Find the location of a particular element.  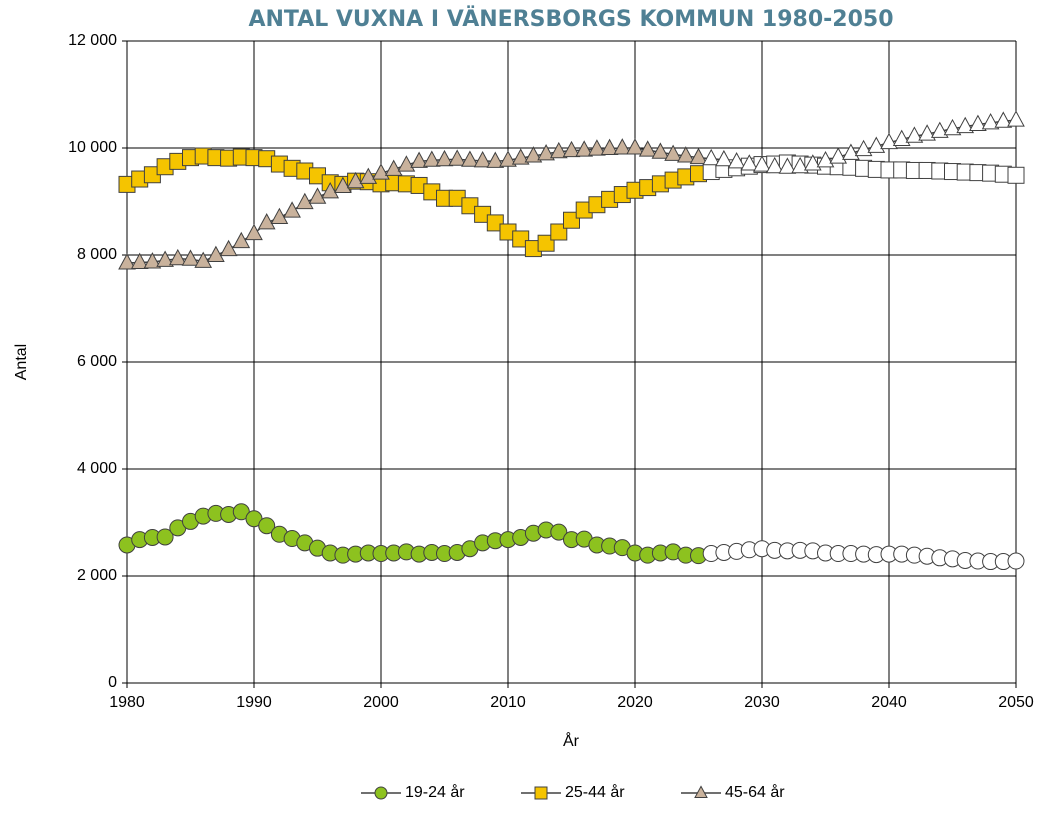

x-tick-label: 1980 is located at coordinates (127, 702).